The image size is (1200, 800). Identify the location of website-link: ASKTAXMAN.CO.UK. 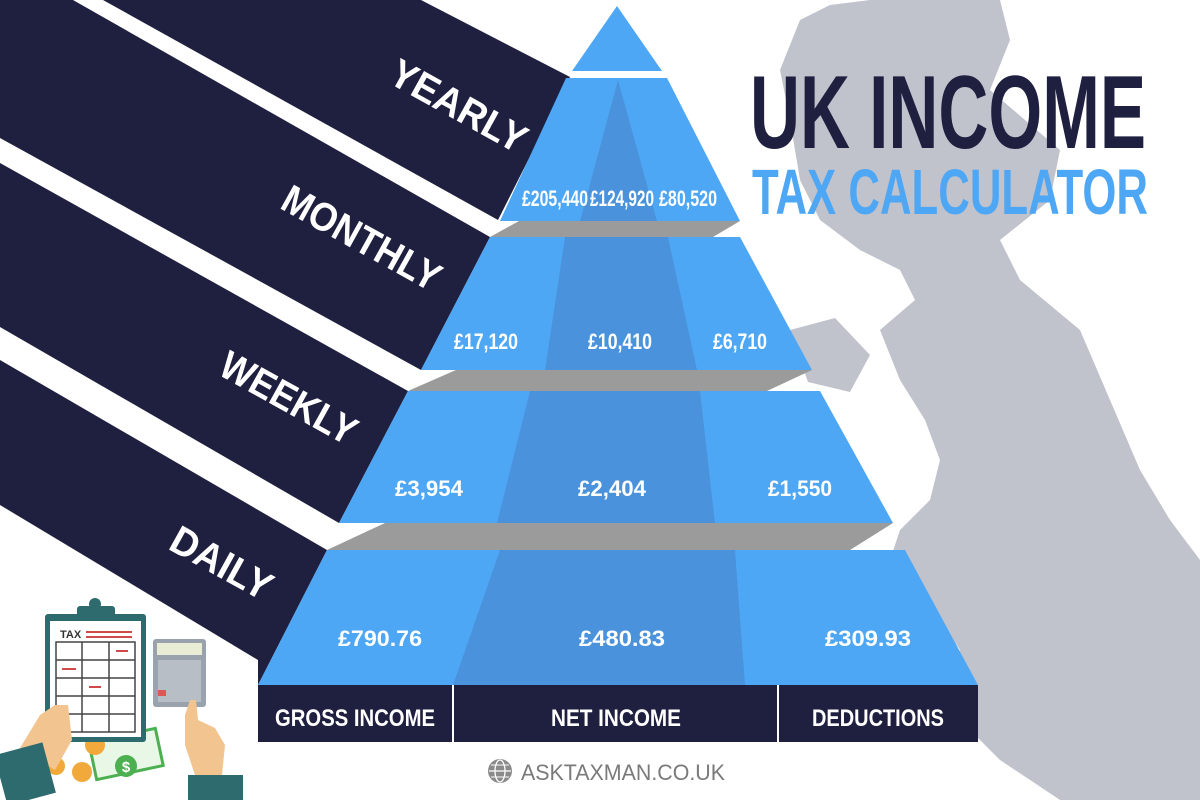
(606, 772).